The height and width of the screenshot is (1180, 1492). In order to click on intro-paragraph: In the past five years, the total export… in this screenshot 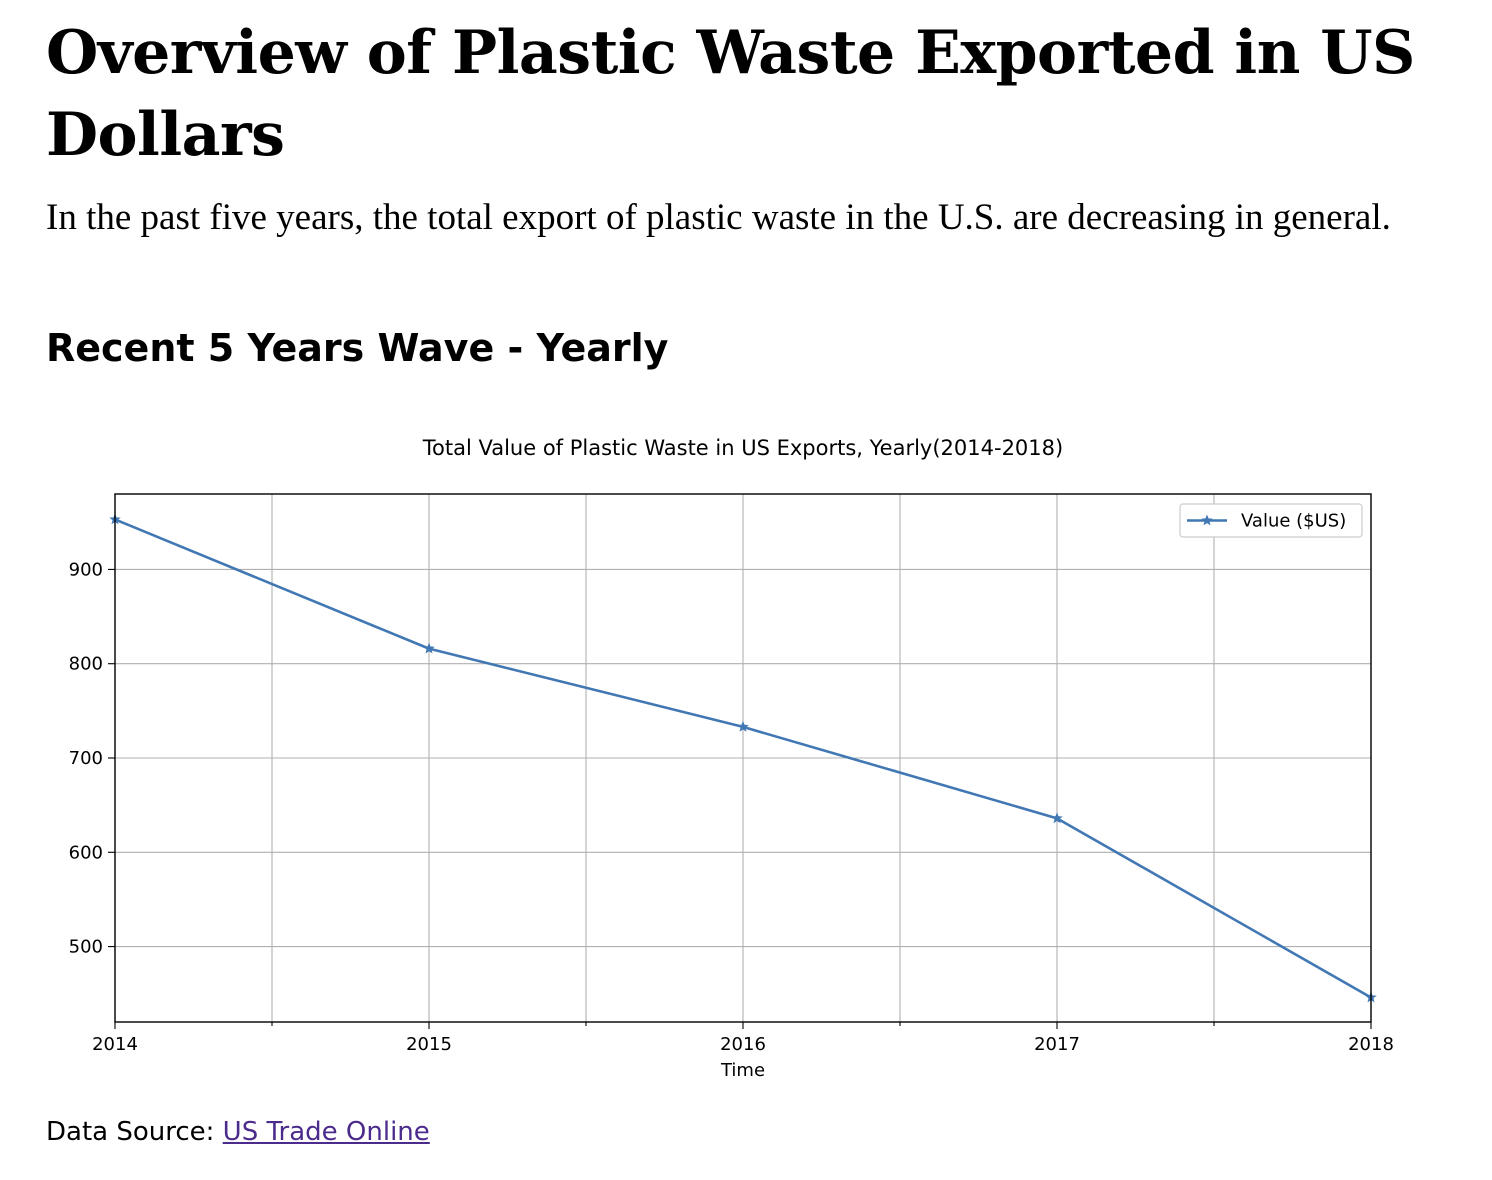, I will do `click(718, 217)`.